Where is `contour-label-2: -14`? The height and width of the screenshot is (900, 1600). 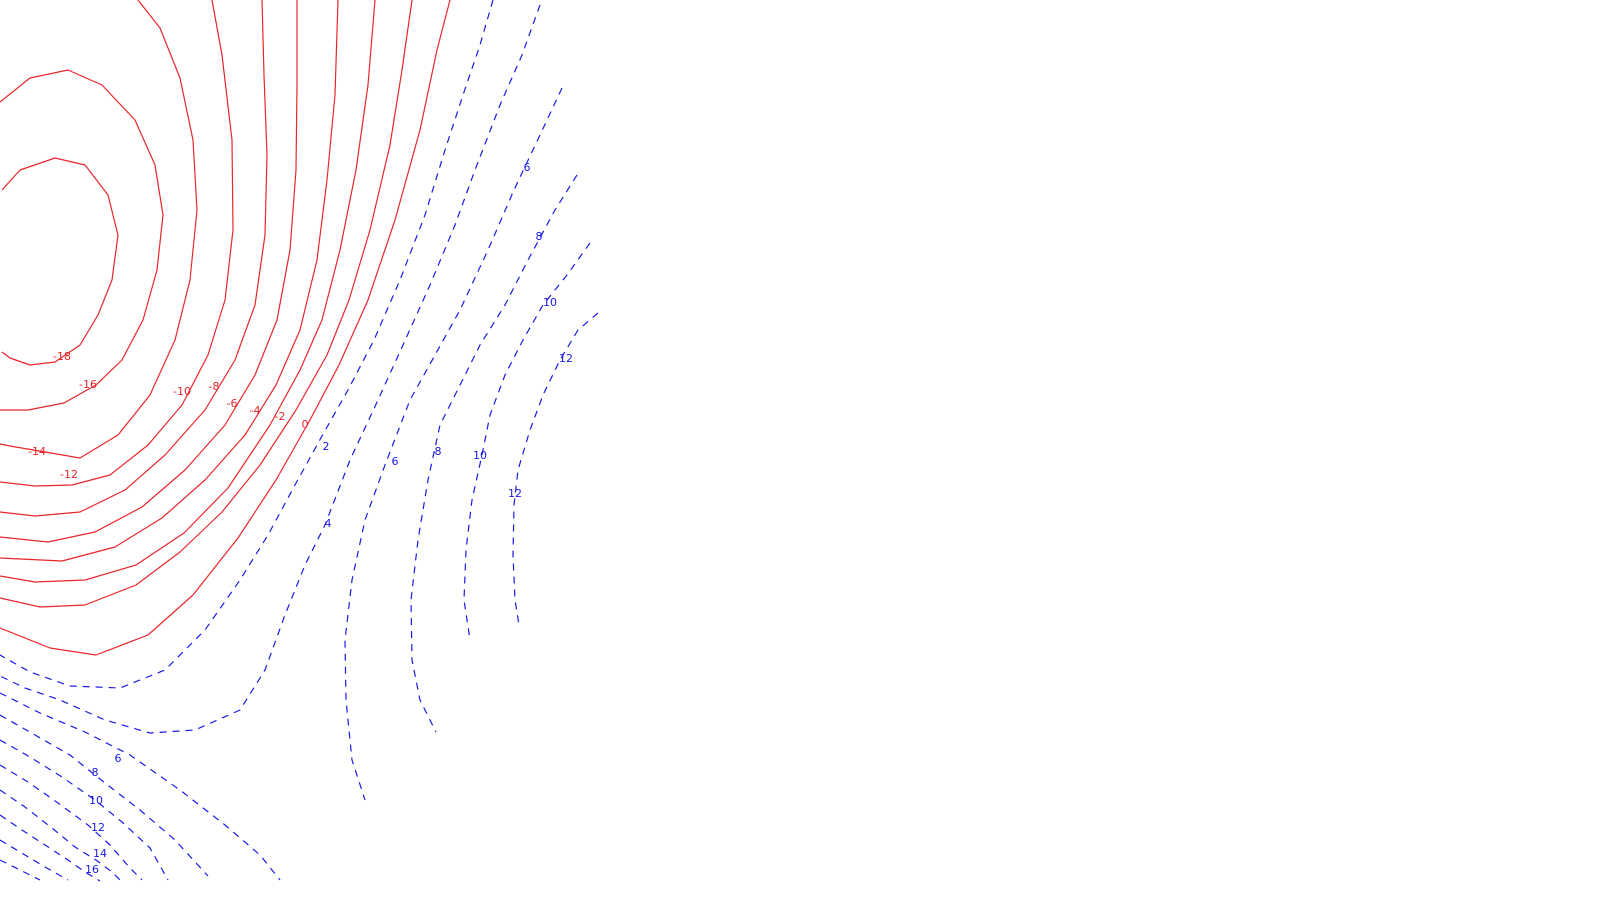 contour-label-2: -14 is located at coordinates (37, 451).